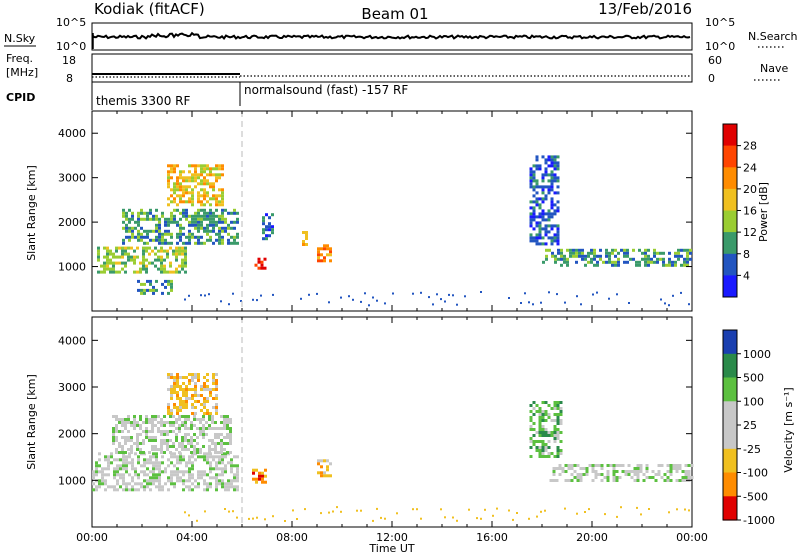  I want to click on velocity-colorbar-swatch, so click(730, 366).